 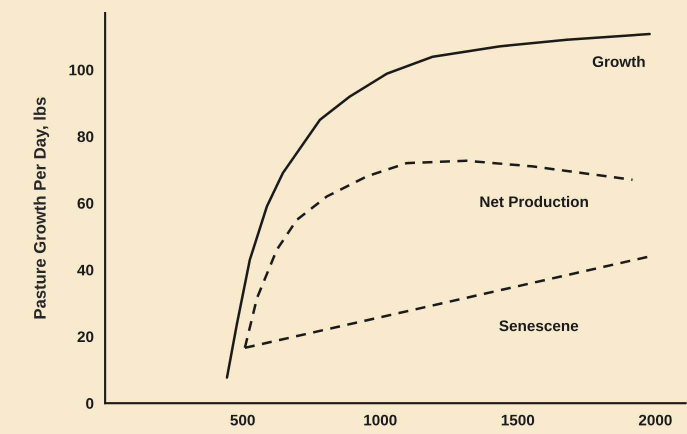 I want to click on x-tick-label: 500, so click(x=242, y=420).